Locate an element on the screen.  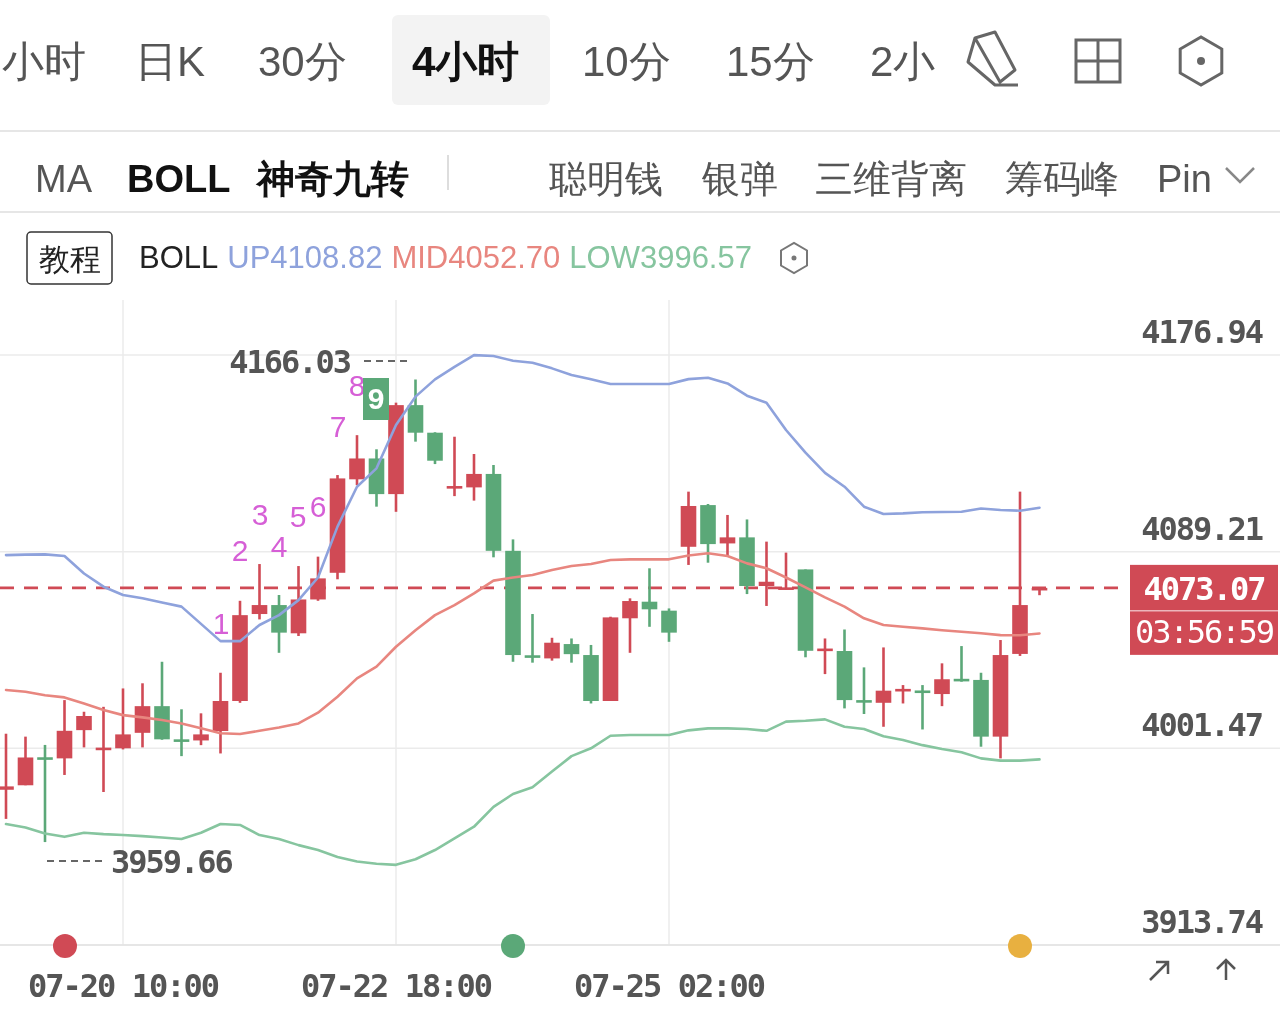
text: BOLL is located at coordinates (179, 179).